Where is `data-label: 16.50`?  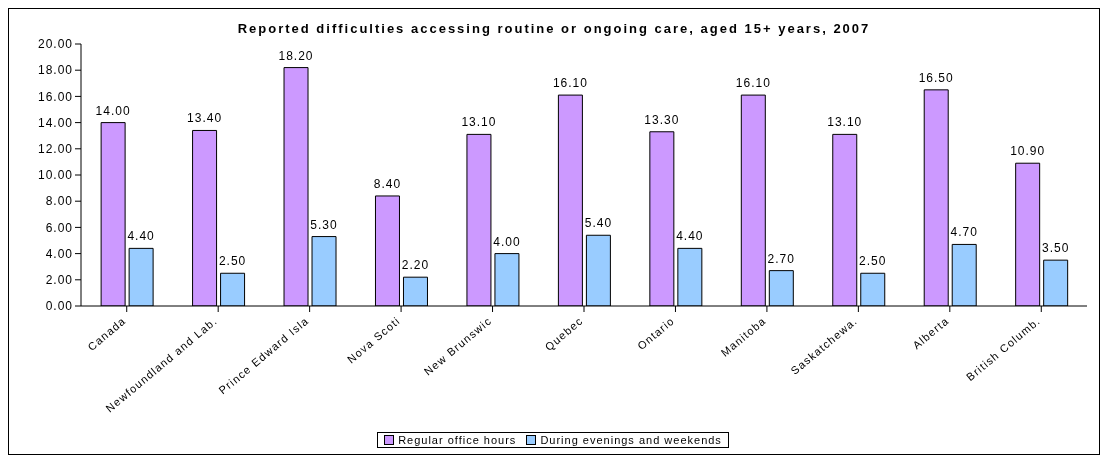 data-label: 16.50 is located at coordinates (936, 77).